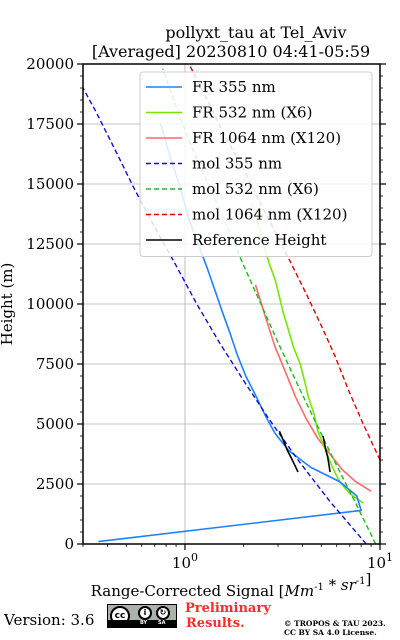 This screenshot has width=400, height=640. What do you see at coordinates (8, 304) in the screenshot?
I see `y-axis-label: Height (m)` at bounding box center [8, 304].